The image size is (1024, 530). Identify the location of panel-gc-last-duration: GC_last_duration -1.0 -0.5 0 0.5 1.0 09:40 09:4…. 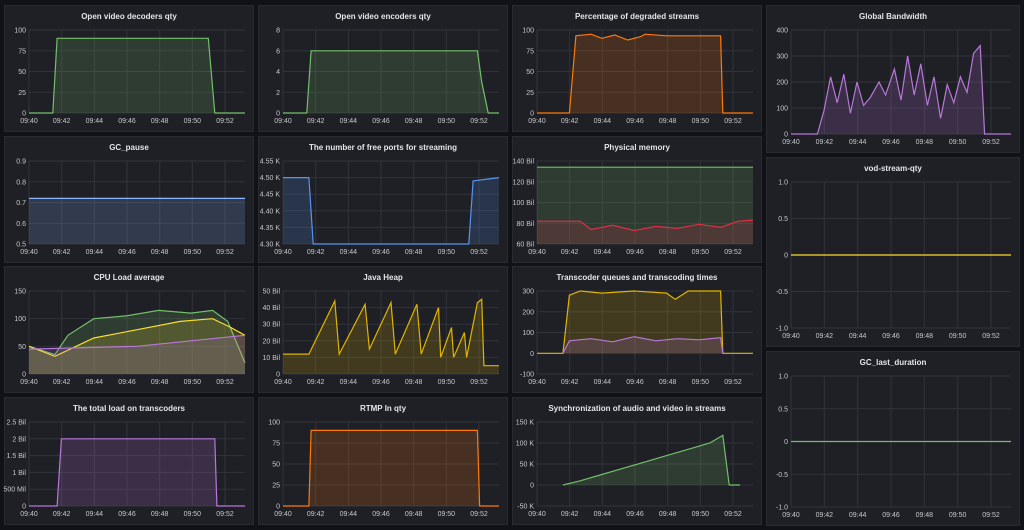
(893, 438).